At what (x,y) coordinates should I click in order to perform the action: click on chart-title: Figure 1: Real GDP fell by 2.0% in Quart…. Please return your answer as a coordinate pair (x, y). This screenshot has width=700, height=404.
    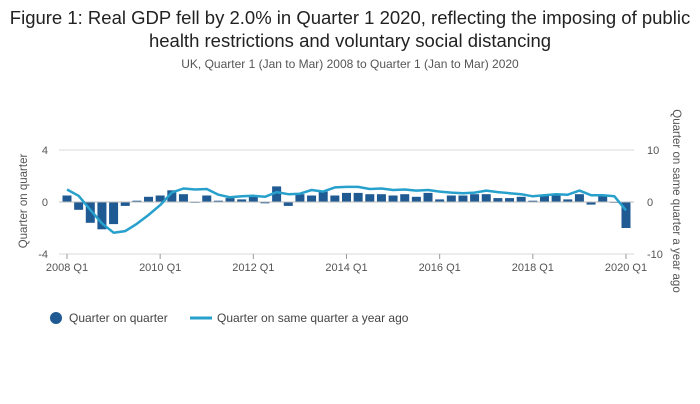
    Looking at the image, I should click on (350, 29).